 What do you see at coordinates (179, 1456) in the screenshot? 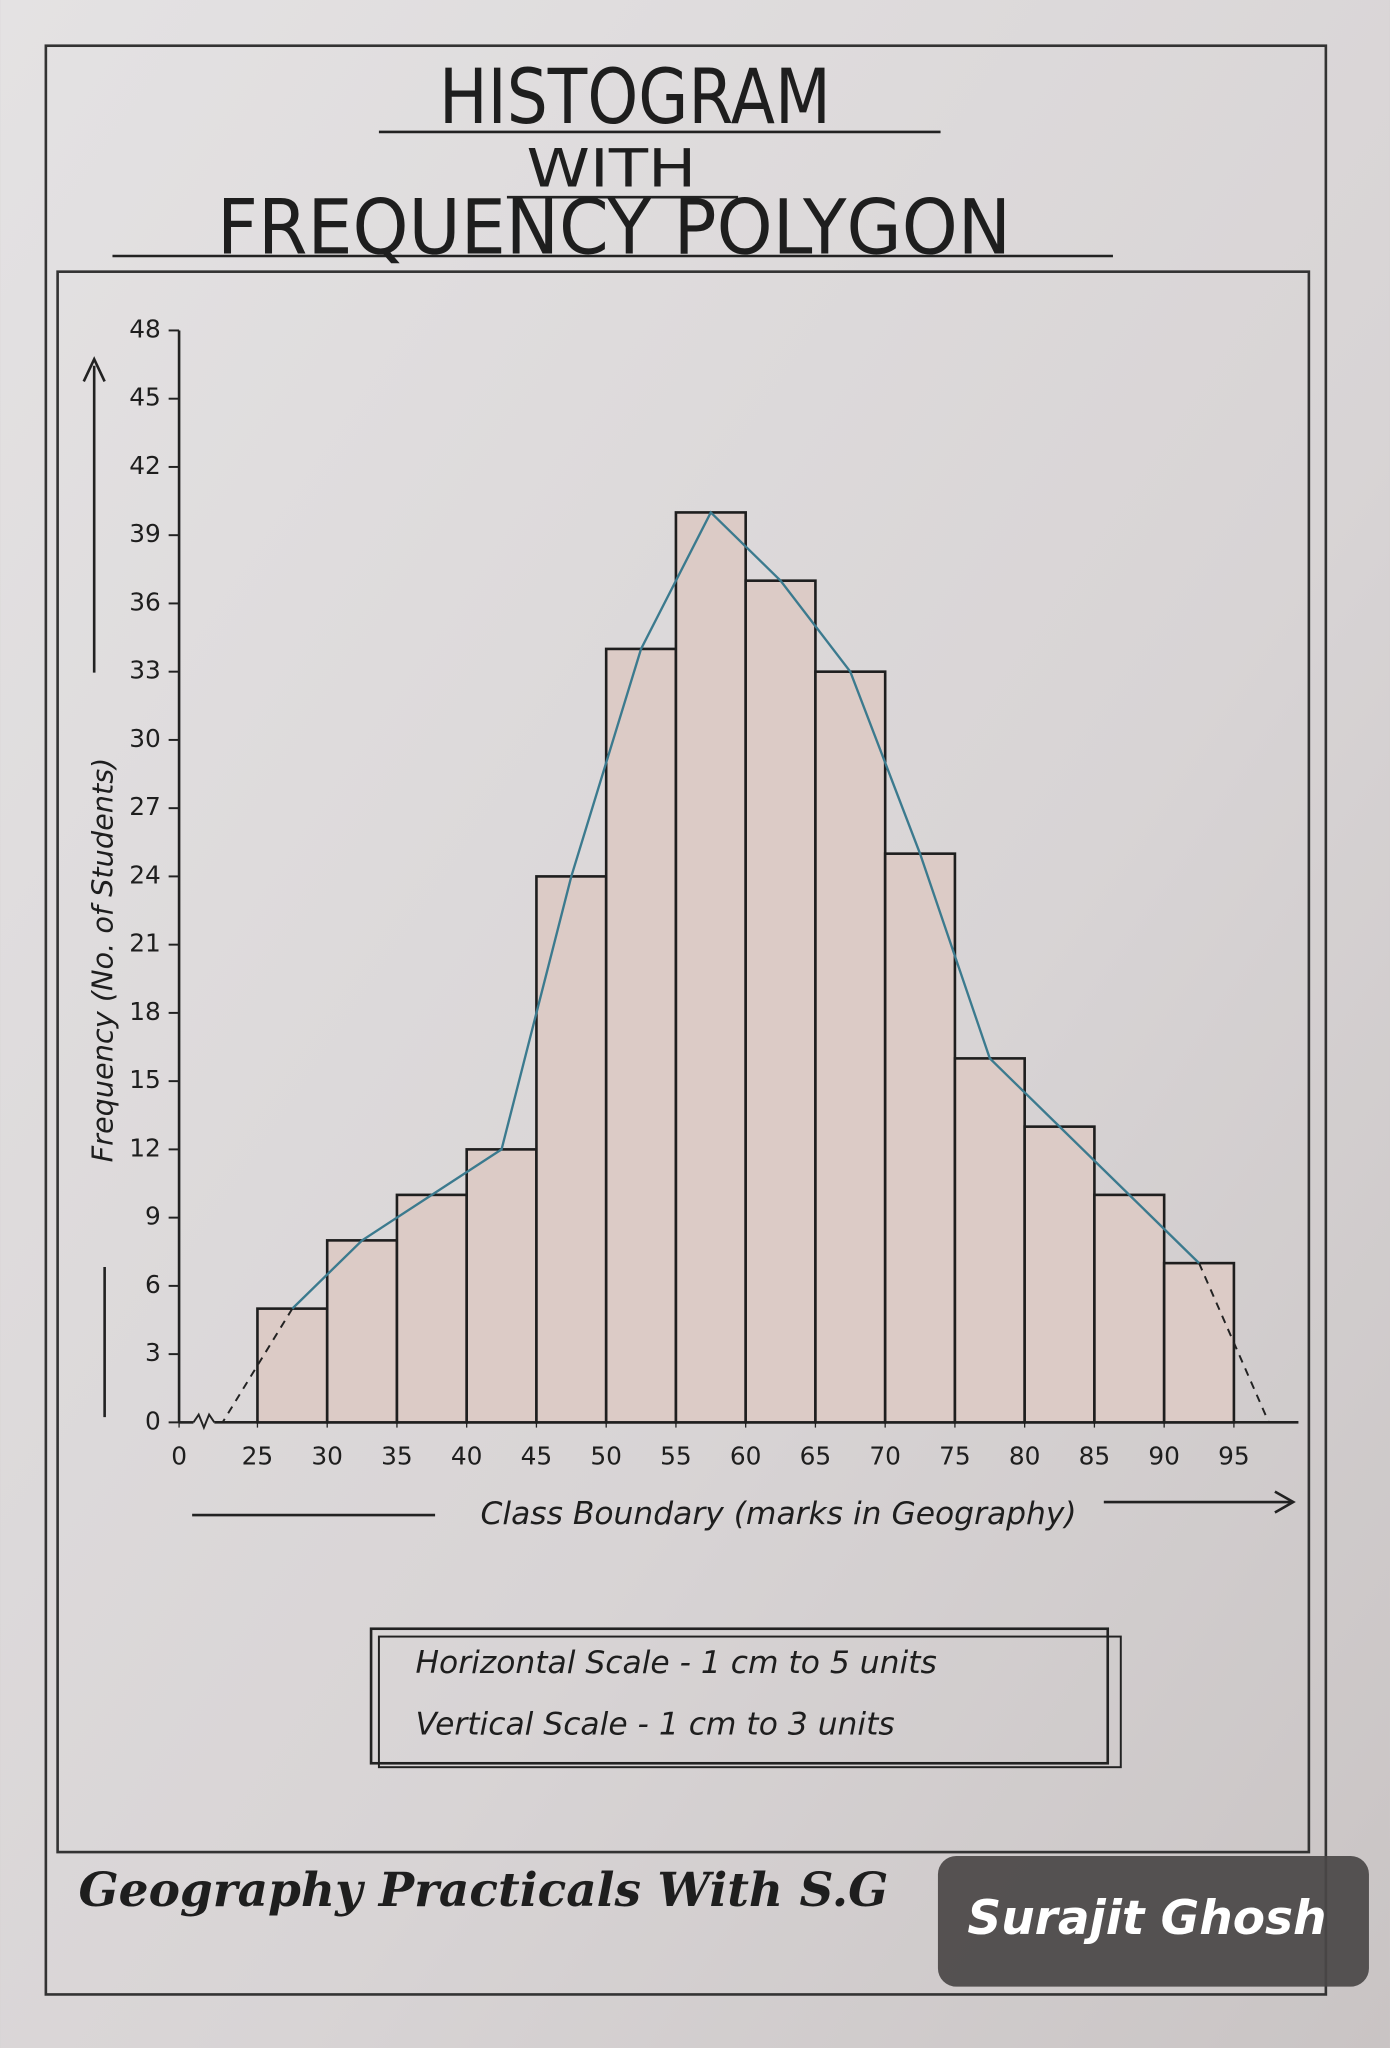
I see `x-tick-label: 0` at bounding box center [179, 1456].